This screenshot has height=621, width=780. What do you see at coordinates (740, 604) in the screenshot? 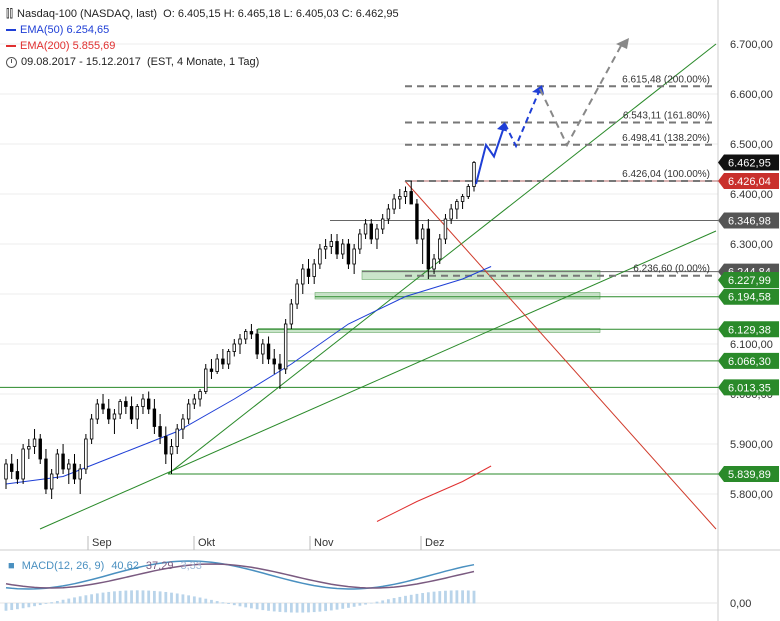
I see `macd-zero-label: 0,00` at bounding box center [740, 604].